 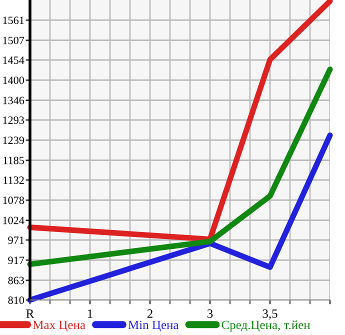 What do you see at coordinates (210, 313) in the screenshot?
I see `x-tick-label: 3` at bounding box center [210, 313].